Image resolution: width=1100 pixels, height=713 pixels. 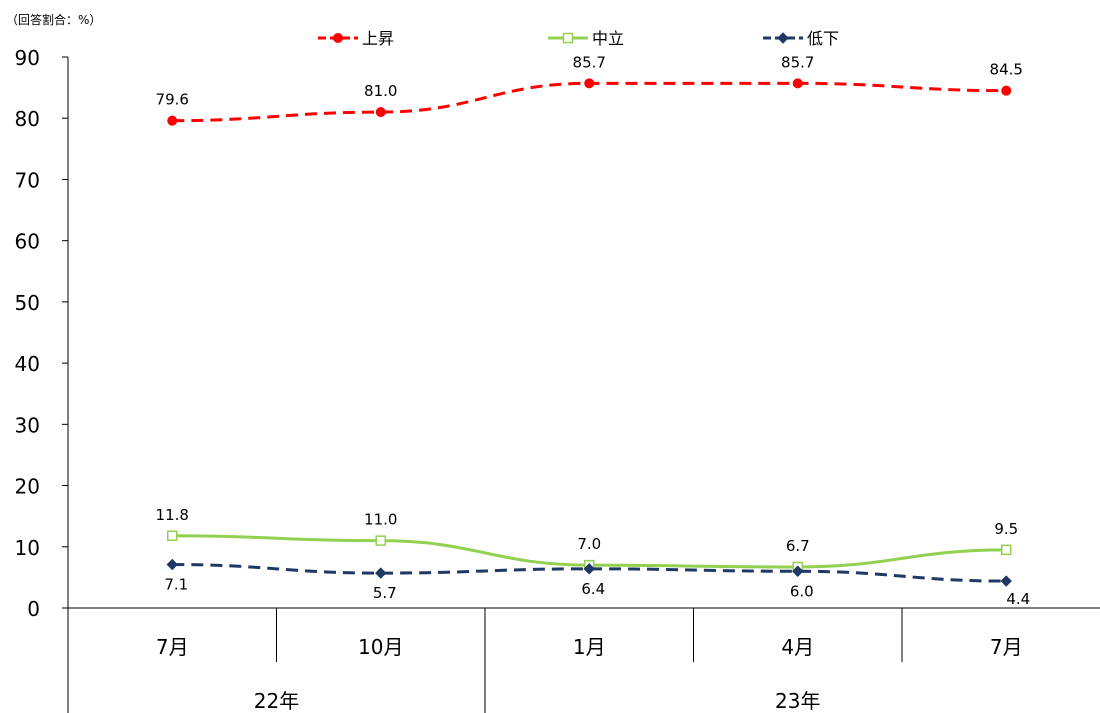 I want to click on x-year-label: 23年, so click(x=797, y=701).